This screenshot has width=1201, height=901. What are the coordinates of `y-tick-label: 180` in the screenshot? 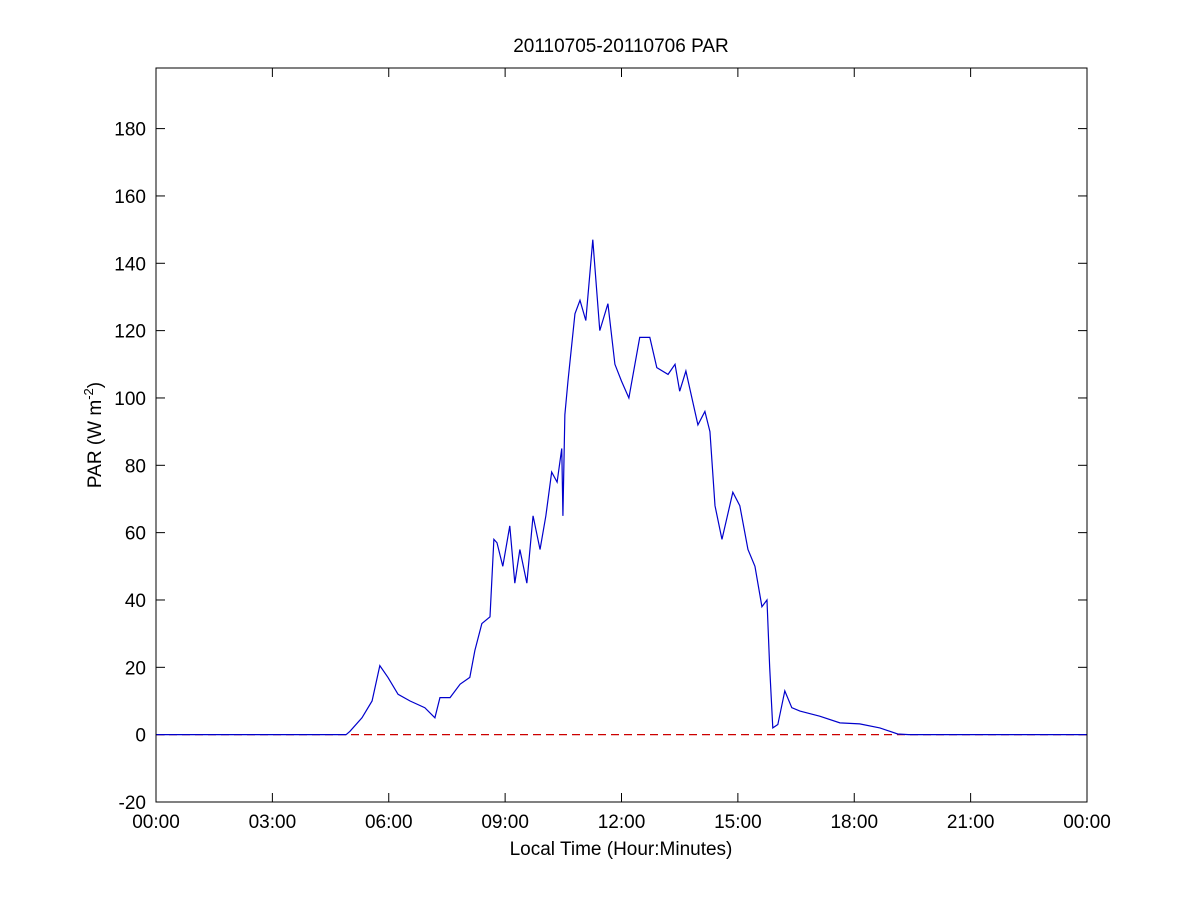 It's located at (130, 130).